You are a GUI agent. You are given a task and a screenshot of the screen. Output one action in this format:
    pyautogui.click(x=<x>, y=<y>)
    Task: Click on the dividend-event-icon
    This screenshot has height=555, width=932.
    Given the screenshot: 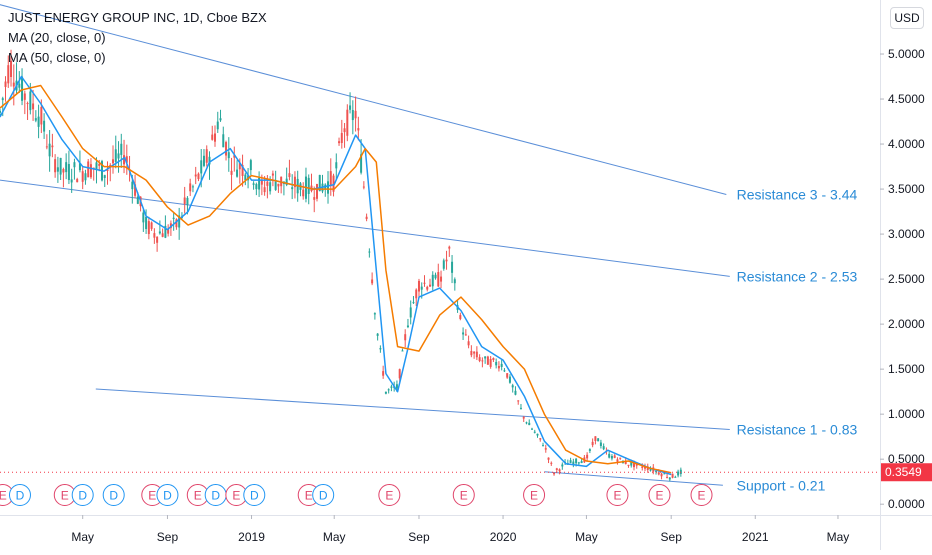 What is the action you would take?
    pyautogui.click(x=113, y=495)
    